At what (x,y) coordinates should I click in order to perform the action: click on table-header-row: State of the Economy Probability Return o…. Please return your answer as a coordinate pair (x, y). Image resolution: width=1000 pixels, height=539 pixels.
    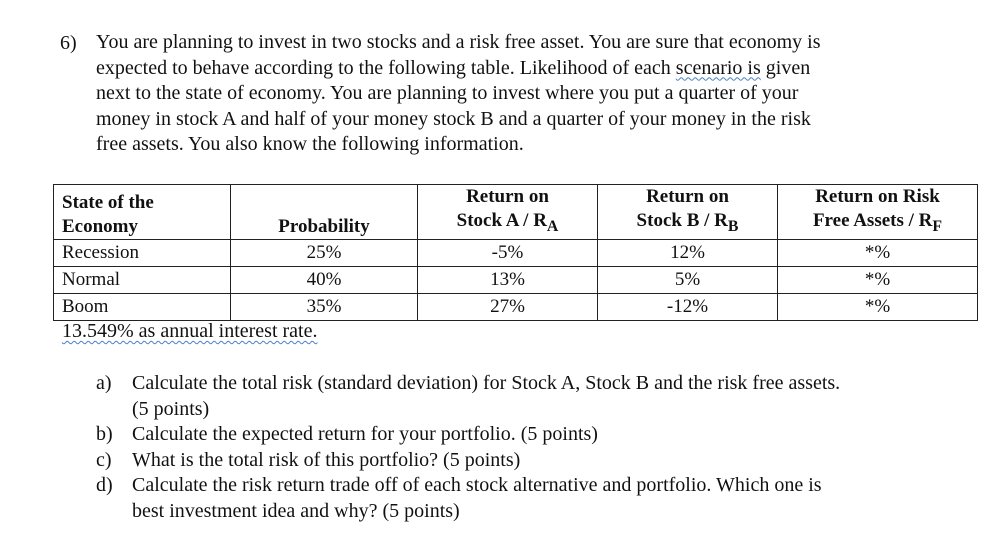
    Looking at the image, I should click on (515, 212).